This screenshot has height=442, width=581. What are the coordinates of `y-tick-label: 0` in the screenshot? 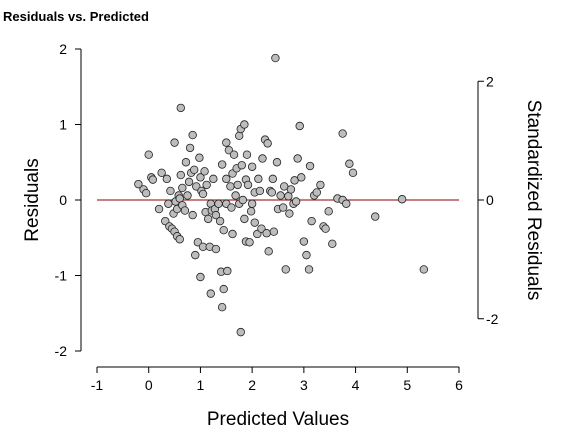 It's located at (63, 200).